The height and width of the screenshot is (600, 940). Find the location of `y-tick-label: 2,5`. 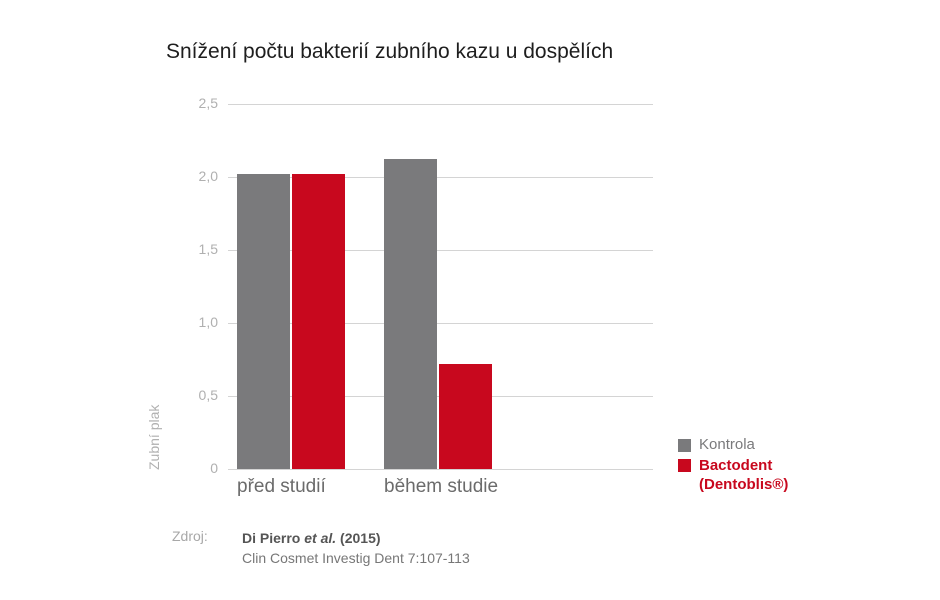

y-tick-label: 2,5 is located at coordinates (208, 103).